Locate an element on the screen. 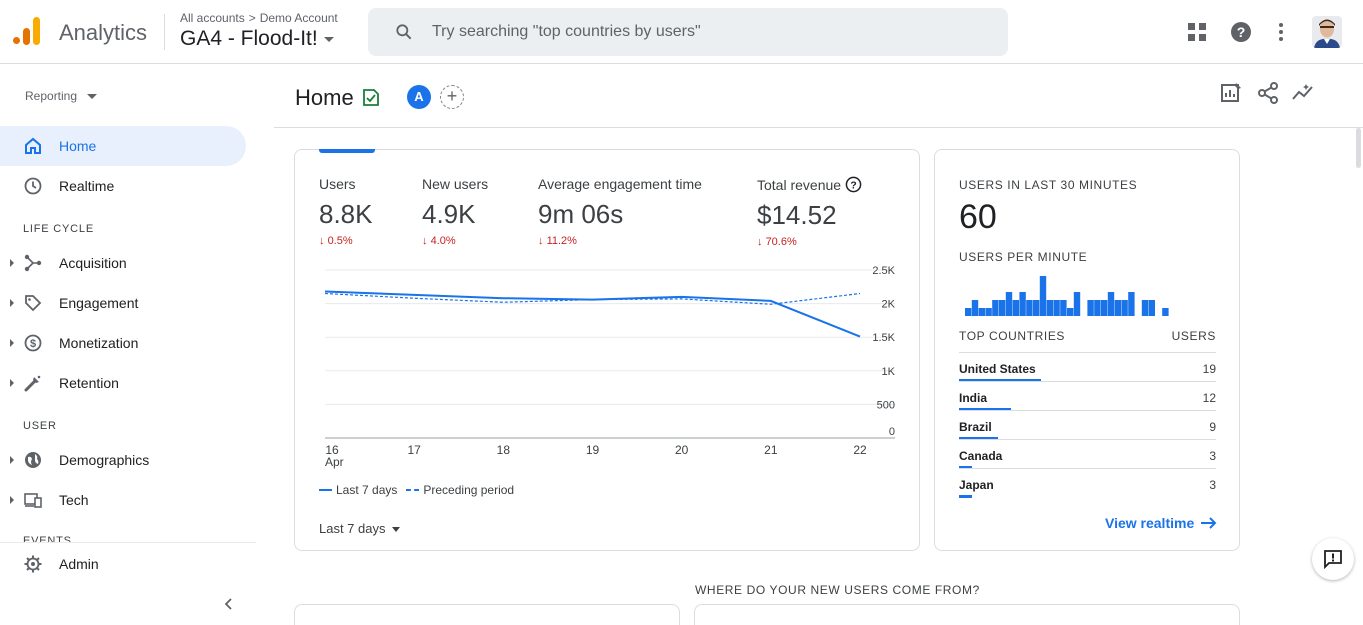 This screenshot has width=1363, height=625. arrow-down-icon: ↓ is located at coordinates (323, 241).